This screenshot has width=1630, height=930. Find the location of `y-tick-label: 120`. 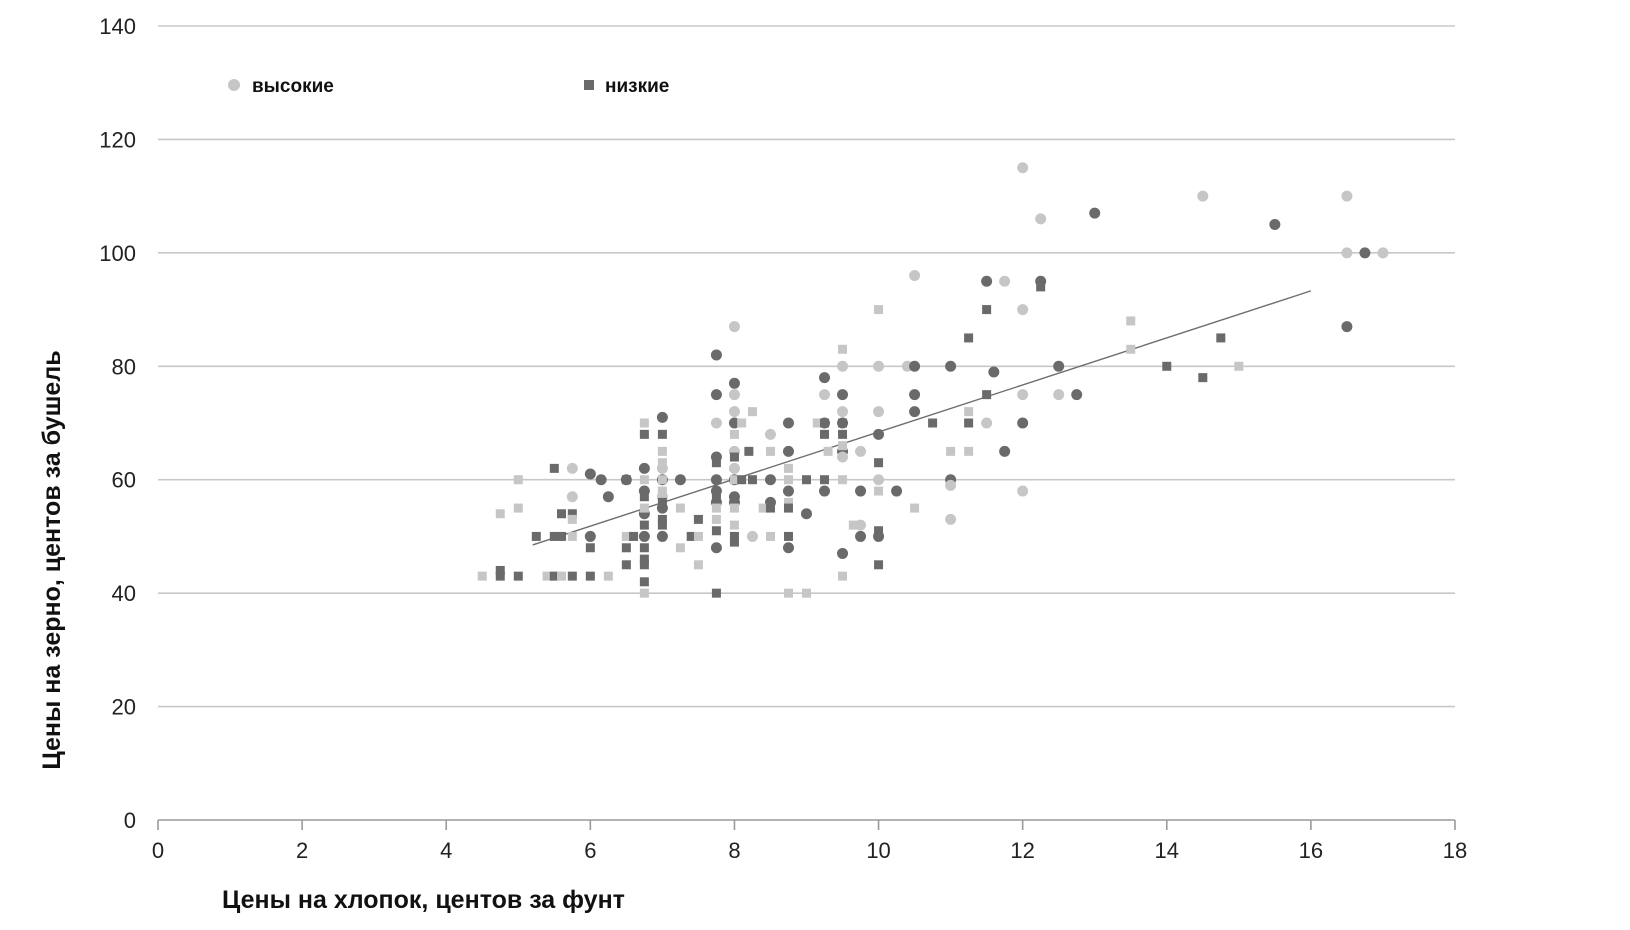

y-tick-label: 120 is located at coordinates (117, 139).